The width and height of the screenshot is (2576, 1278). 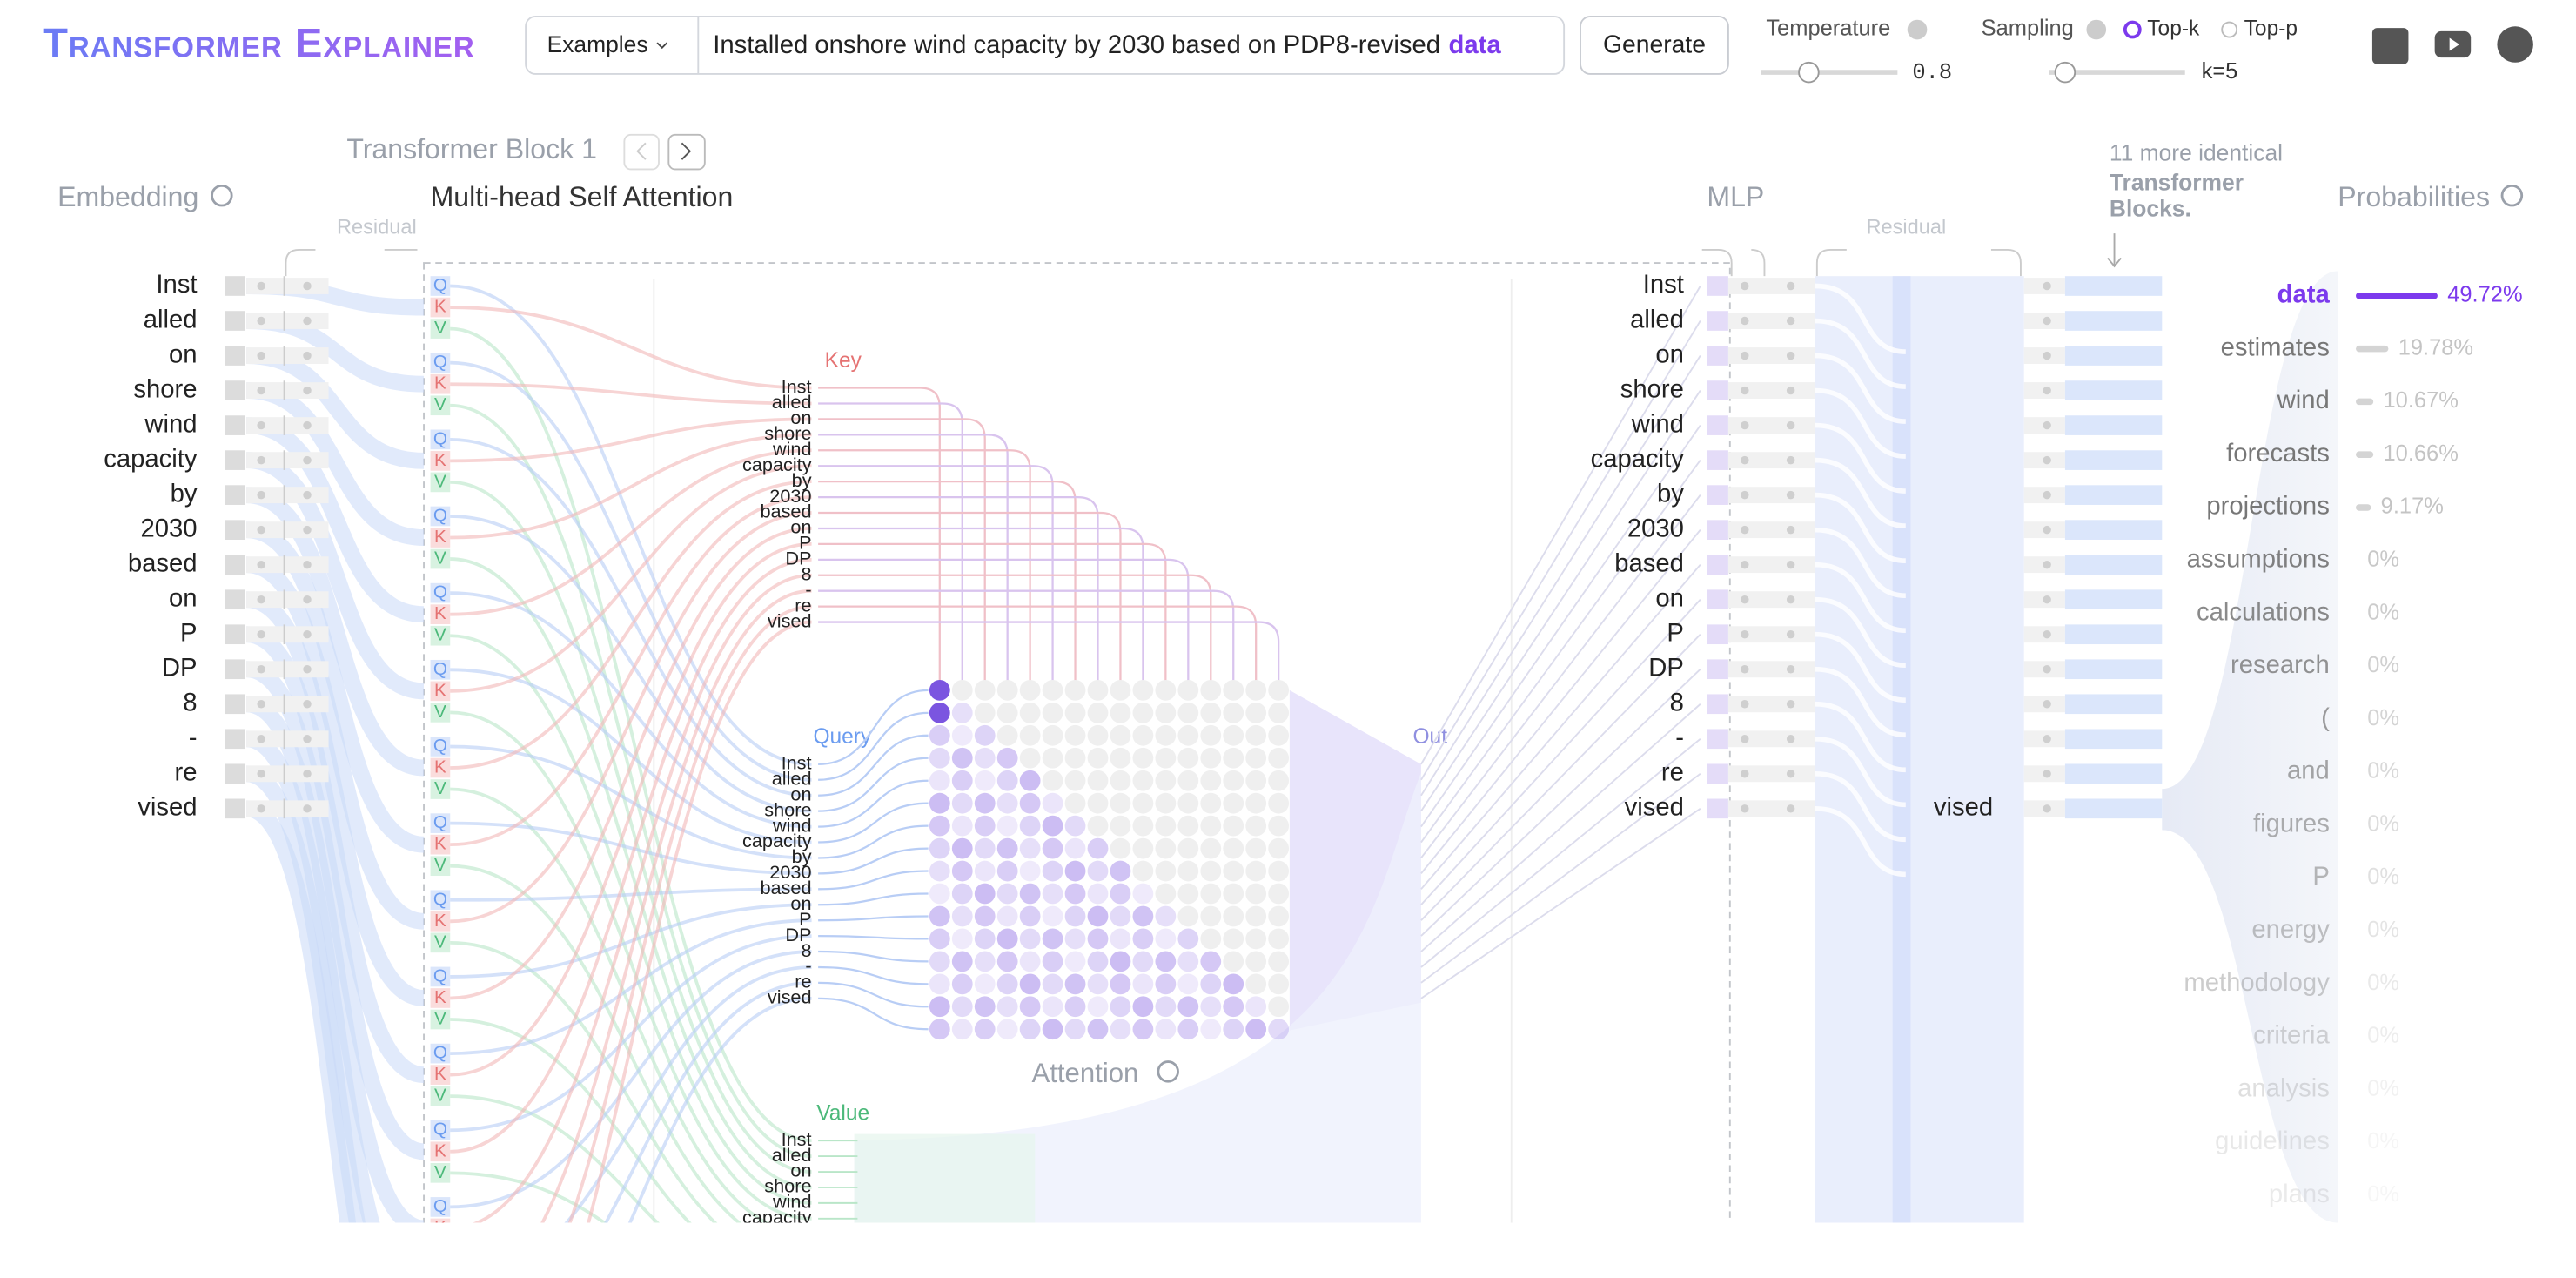 What do you see at coordinates (2414, 196) in the screenshot?
I see `probabilities-label: Probabilities` at bounding box center [2414, 196].